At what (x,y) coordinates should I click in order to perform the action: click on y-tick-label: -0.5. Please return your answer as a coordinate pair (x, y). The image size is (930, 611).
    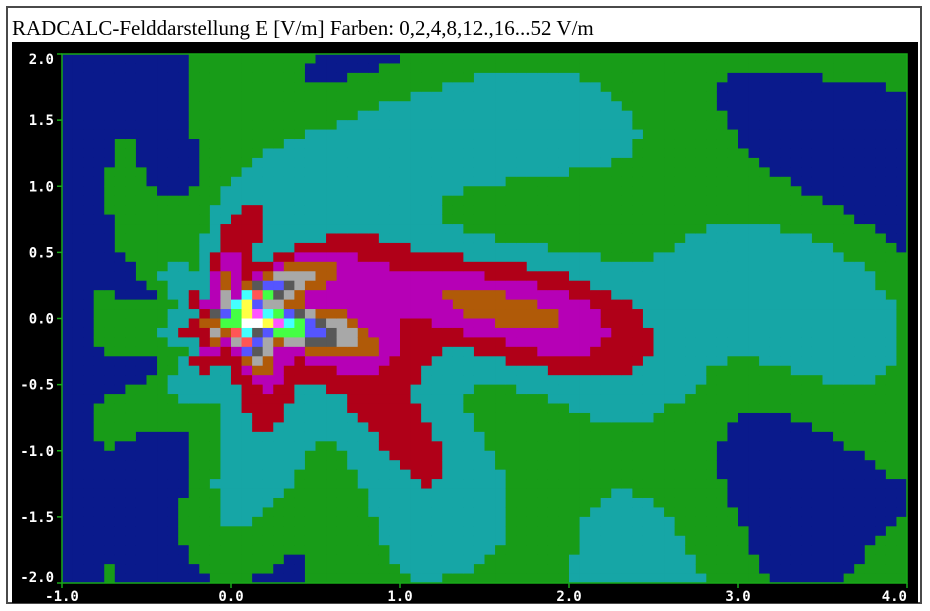
    Looking at the image, I should click on (37, 386).